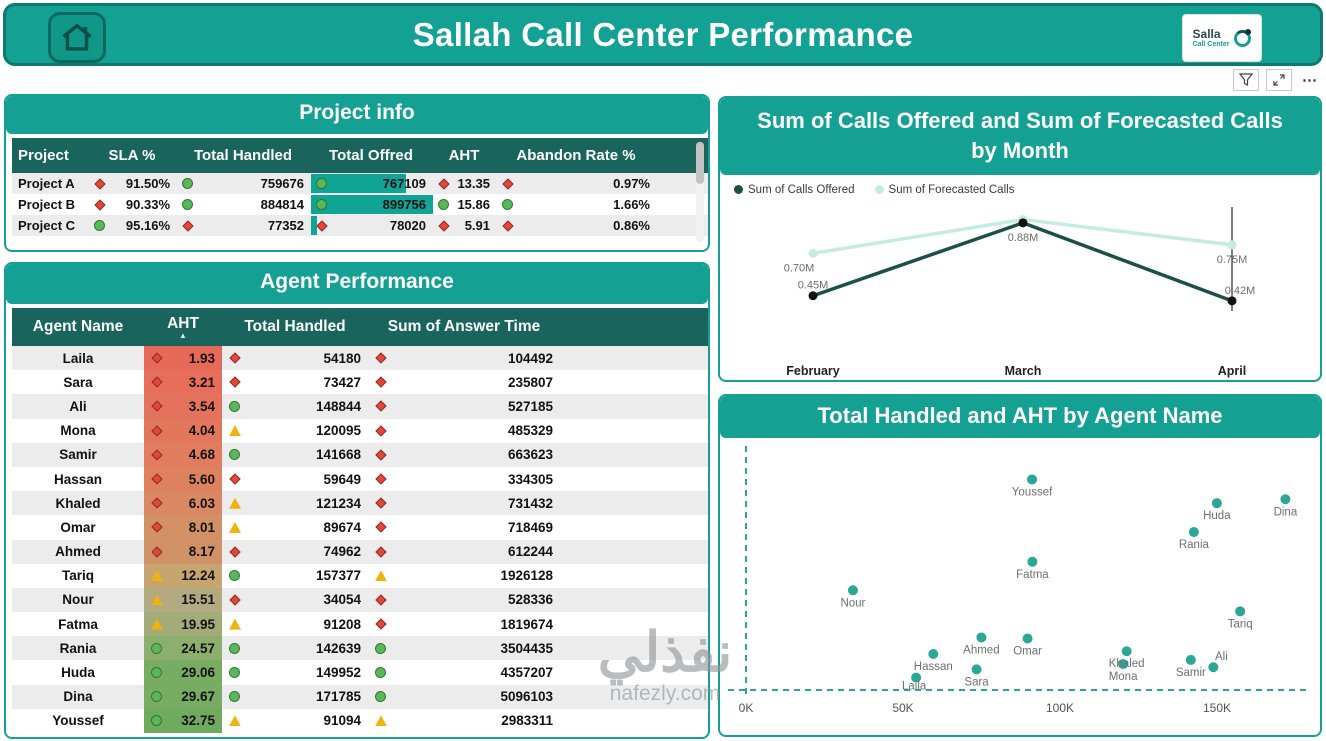  I want to click on project-row: Project A 91.50% 759676 767109 13.35 0.97%, so click(360, 183).